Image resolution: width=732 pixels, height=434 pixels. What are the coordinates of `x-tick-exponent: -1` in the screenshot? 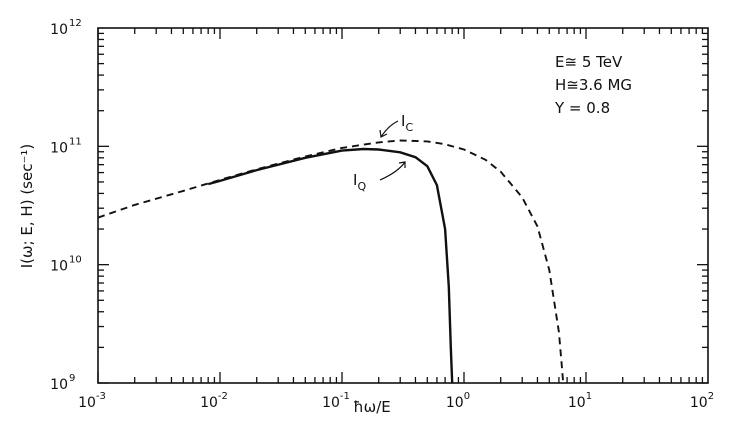 It's located at (345, 396).